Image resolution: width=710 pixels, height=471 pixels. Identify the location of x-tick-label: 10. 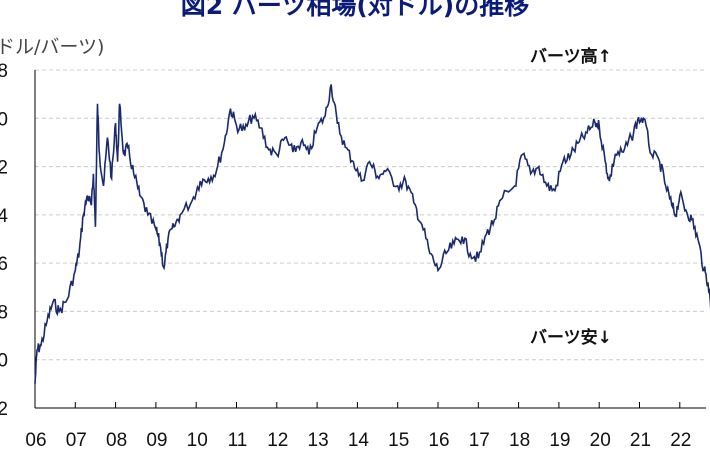
(197, 440).